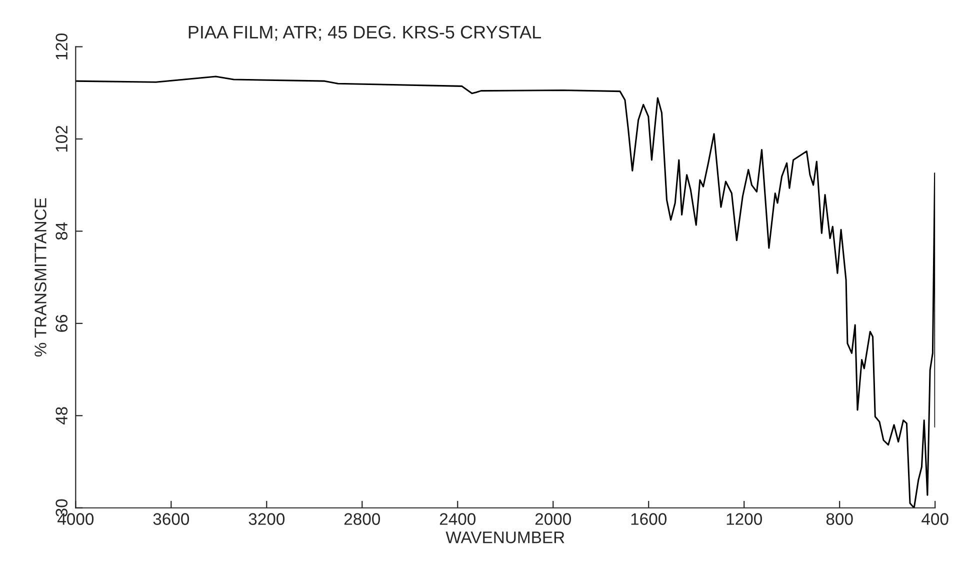  I want to click on x-tick-label: 2400, so click(458, 519).